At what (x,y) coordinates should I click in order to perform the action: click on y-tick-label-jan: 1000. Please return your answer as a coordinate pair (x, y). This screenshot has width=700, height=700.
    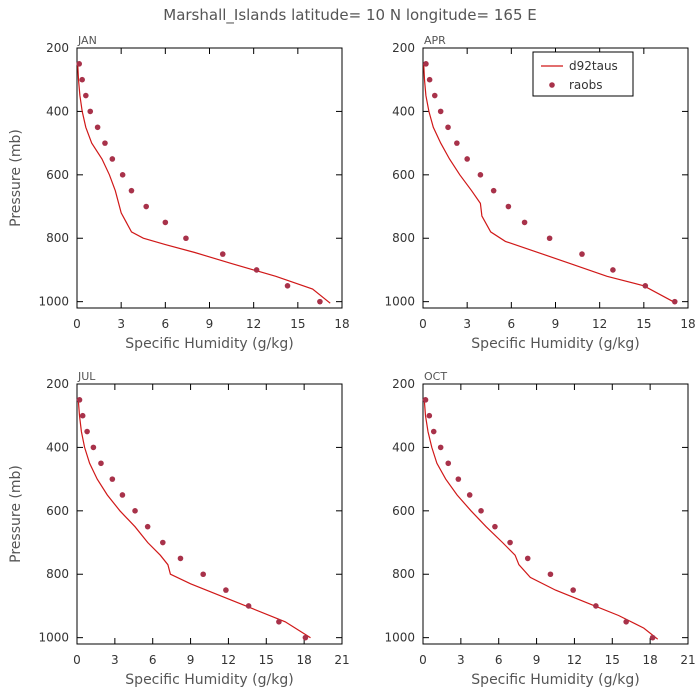
    Looking at the image, I should click on (53, 302).